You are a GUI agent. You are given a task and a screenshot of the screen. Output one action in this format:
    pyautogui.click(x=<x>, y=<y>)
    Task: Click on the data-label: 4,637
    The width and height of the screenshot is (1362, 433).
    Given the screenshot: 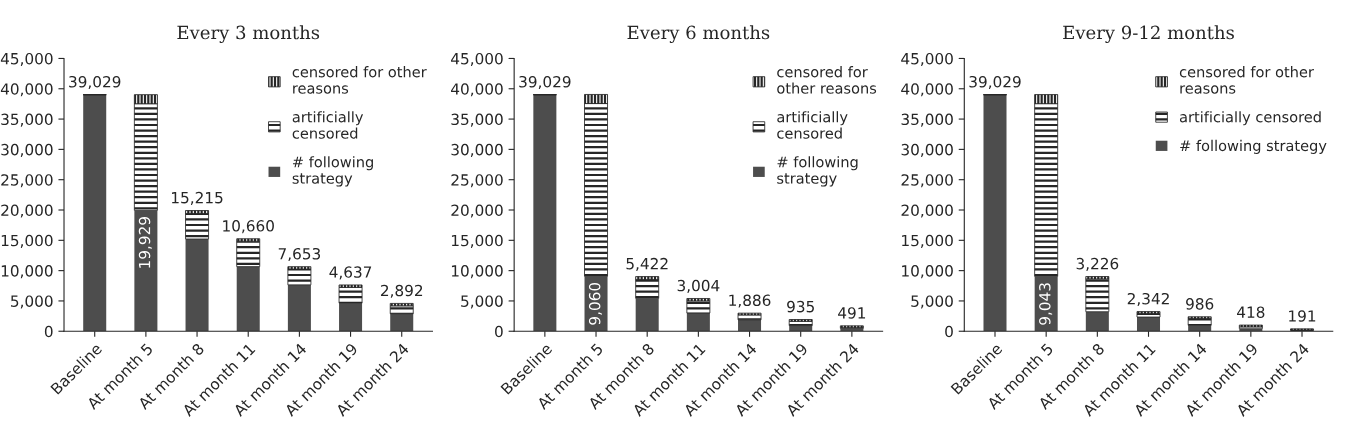 What is the action you would take?
    pyautogui.click(x=350, y=273)
    